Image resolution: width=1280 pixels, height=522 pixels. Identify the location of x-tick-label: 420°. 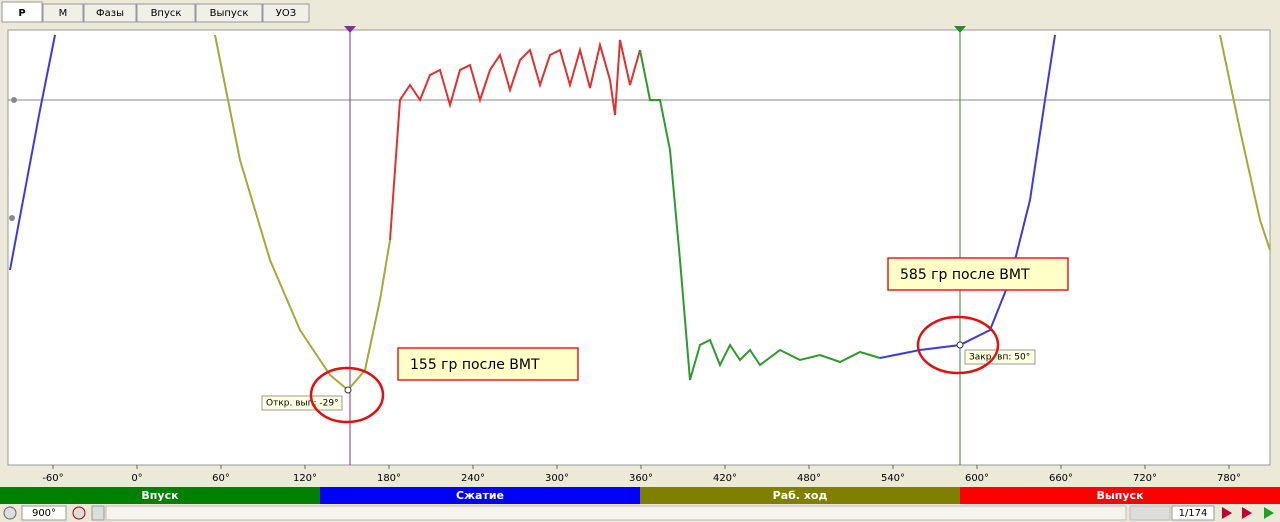
(725, 478).